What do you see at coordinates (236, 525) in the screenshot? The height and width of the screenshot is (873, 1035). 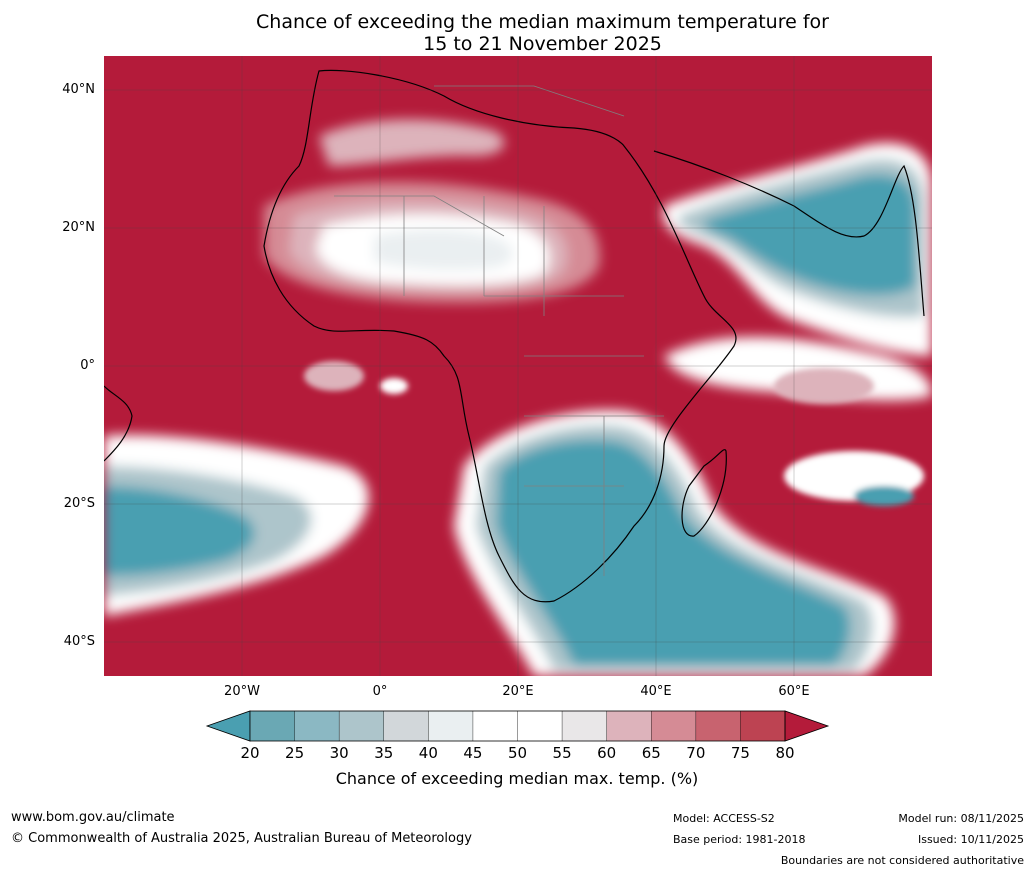 I see `south-atlantic-cool-zone` at bounding box center [236, 525].